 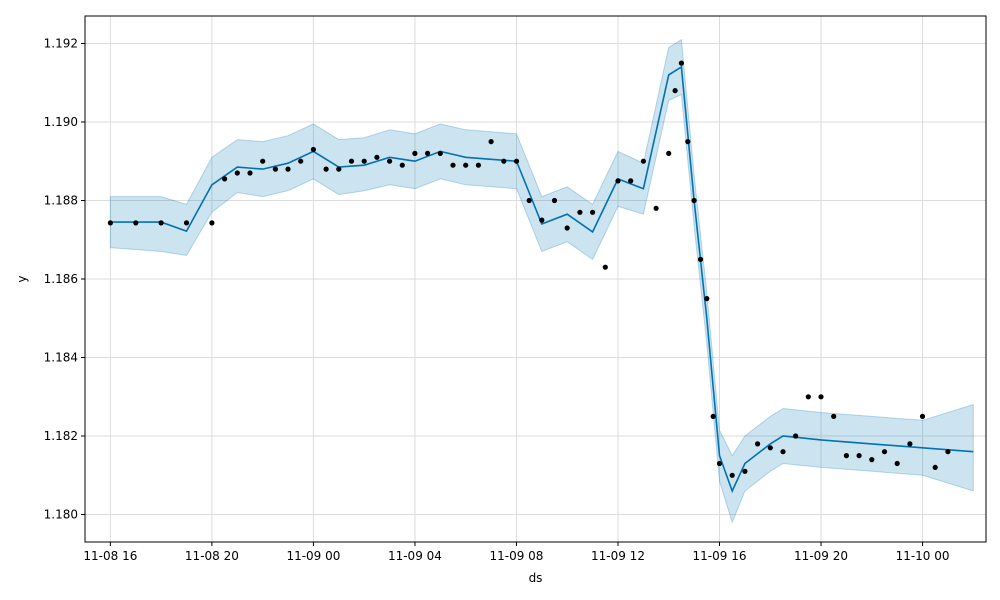 I want to click on x-tick-label: 11-09 08, so click(x=516, y=556).